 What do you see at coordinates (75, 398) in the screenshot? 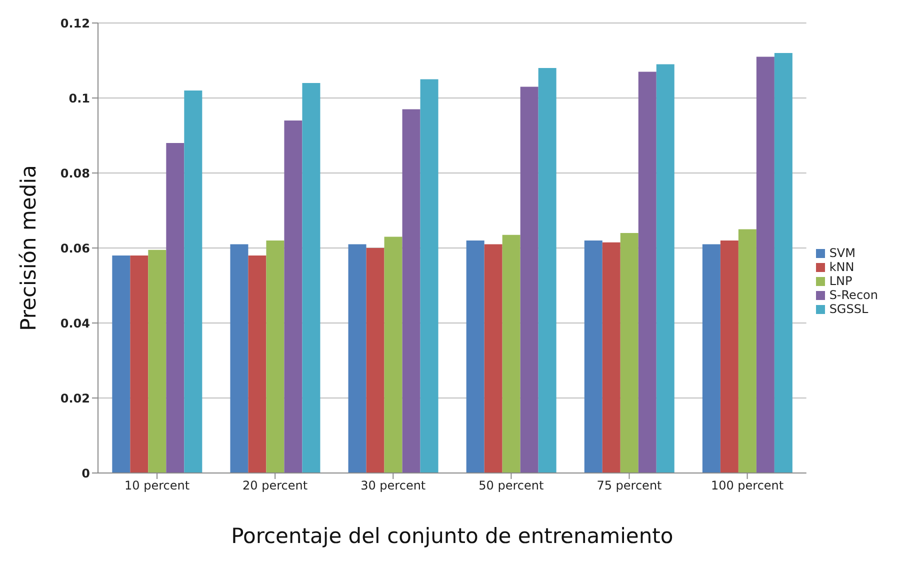
I see `y-tick-label: 0.02` at bounding box center [75, 398].